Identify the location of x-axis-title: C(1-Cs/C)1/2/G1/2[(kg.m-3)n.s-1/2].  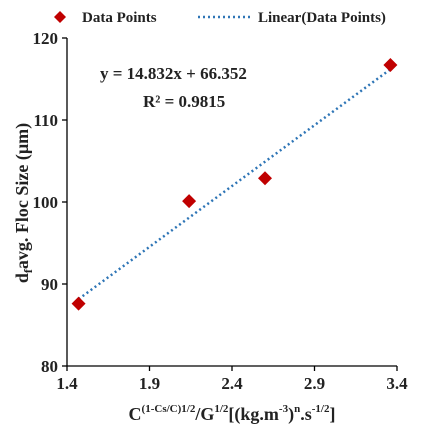
(232, 414).